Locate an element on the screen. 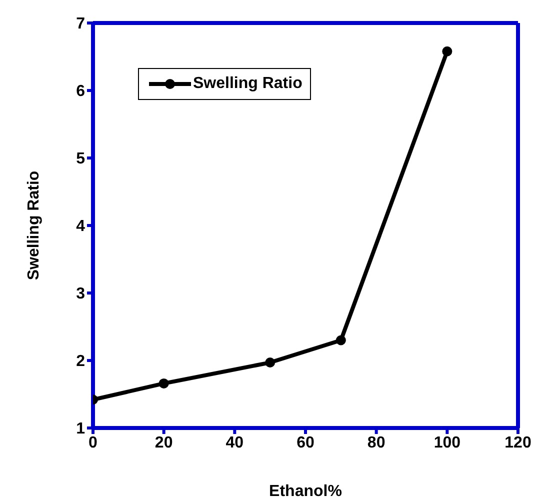 The height and width of the screenshot is (498, 538). x-tick-label: 20 is located at coordinates (163, 443).